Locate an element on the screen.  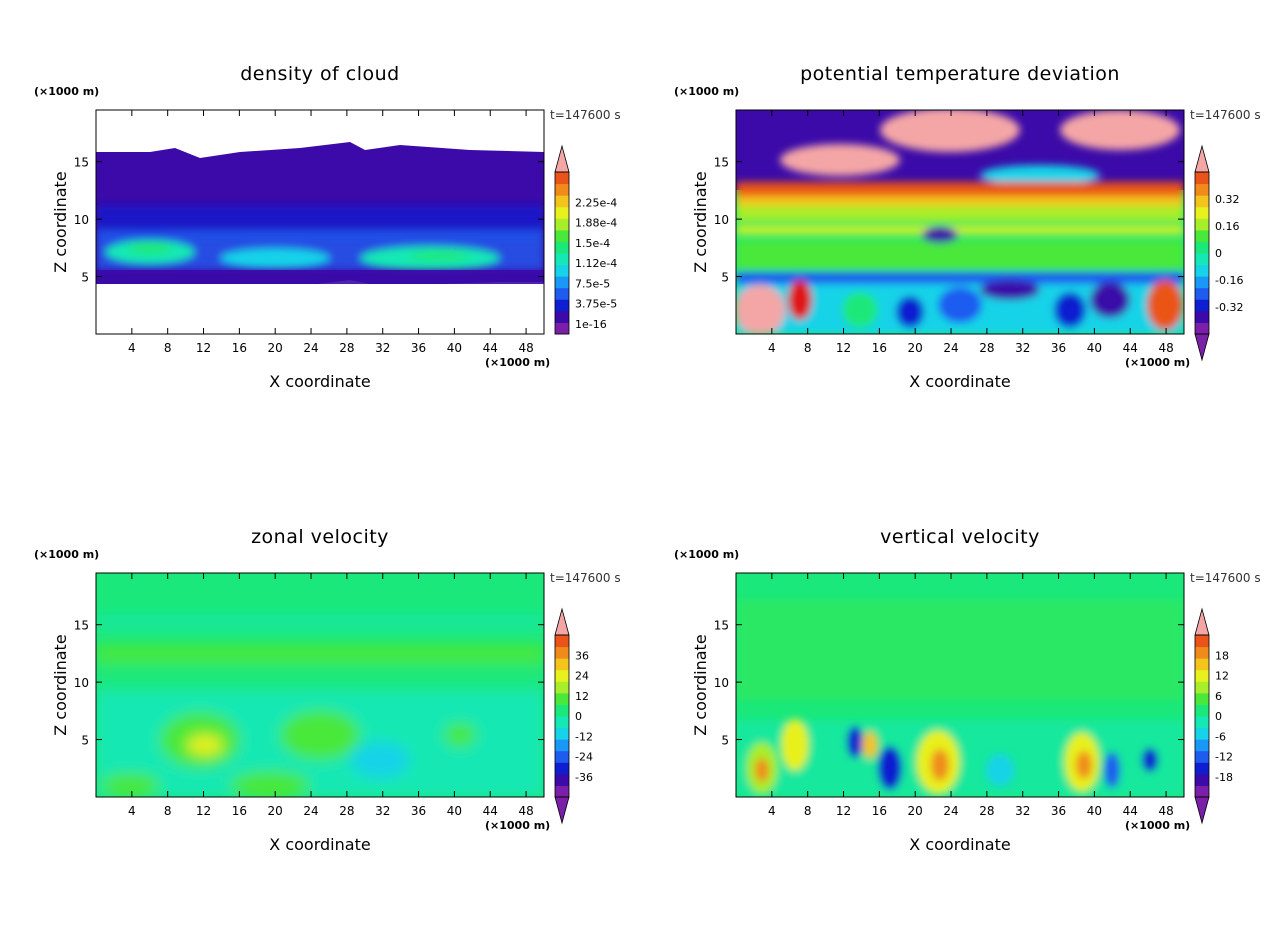
colorbar-label: 12 is located at coordinates (582, 696).